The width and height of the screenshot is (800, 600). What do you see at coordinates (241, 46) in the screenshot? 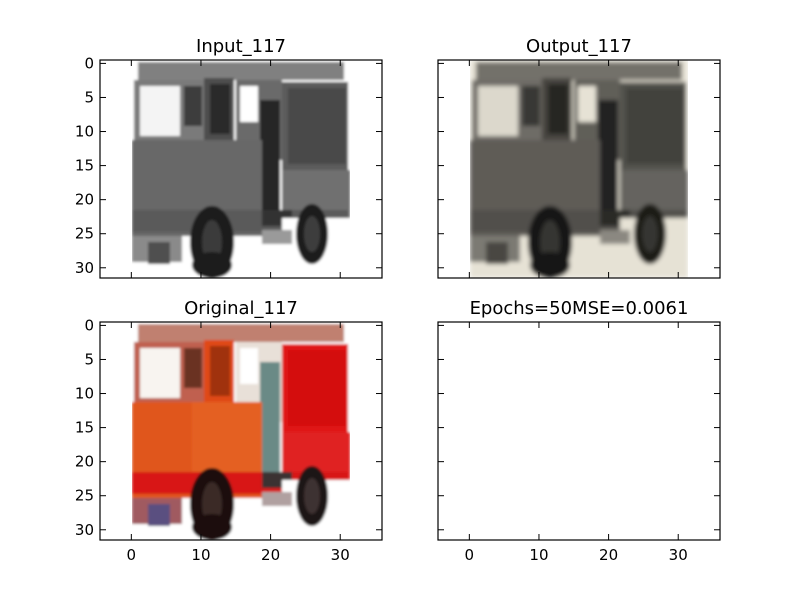
I see `panel-title-input: Input_117` at bounding box center [241, 46].